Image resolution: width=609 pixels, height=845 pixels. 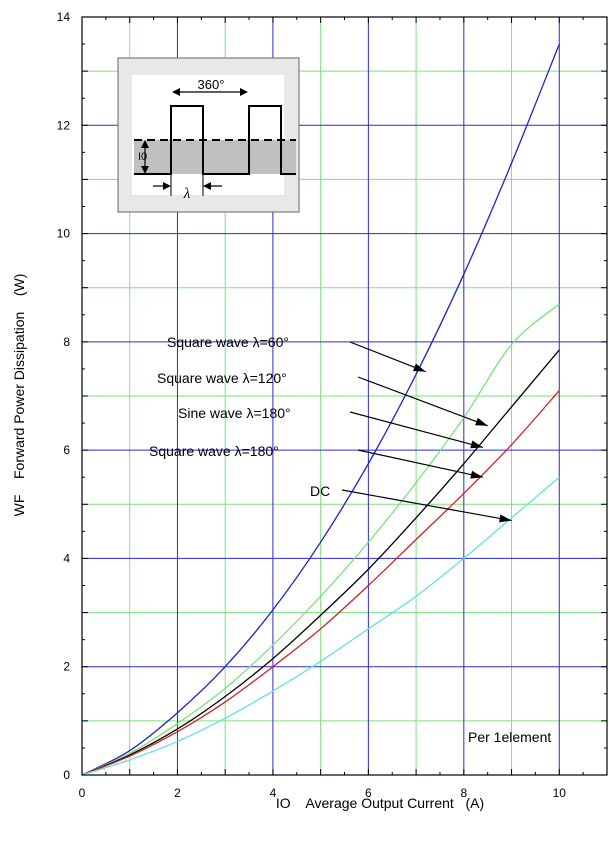 What do you see at coordinates (66, 667) in the screenshot?
I see `y-tick-label: 2` at bounding box center [66, 667].